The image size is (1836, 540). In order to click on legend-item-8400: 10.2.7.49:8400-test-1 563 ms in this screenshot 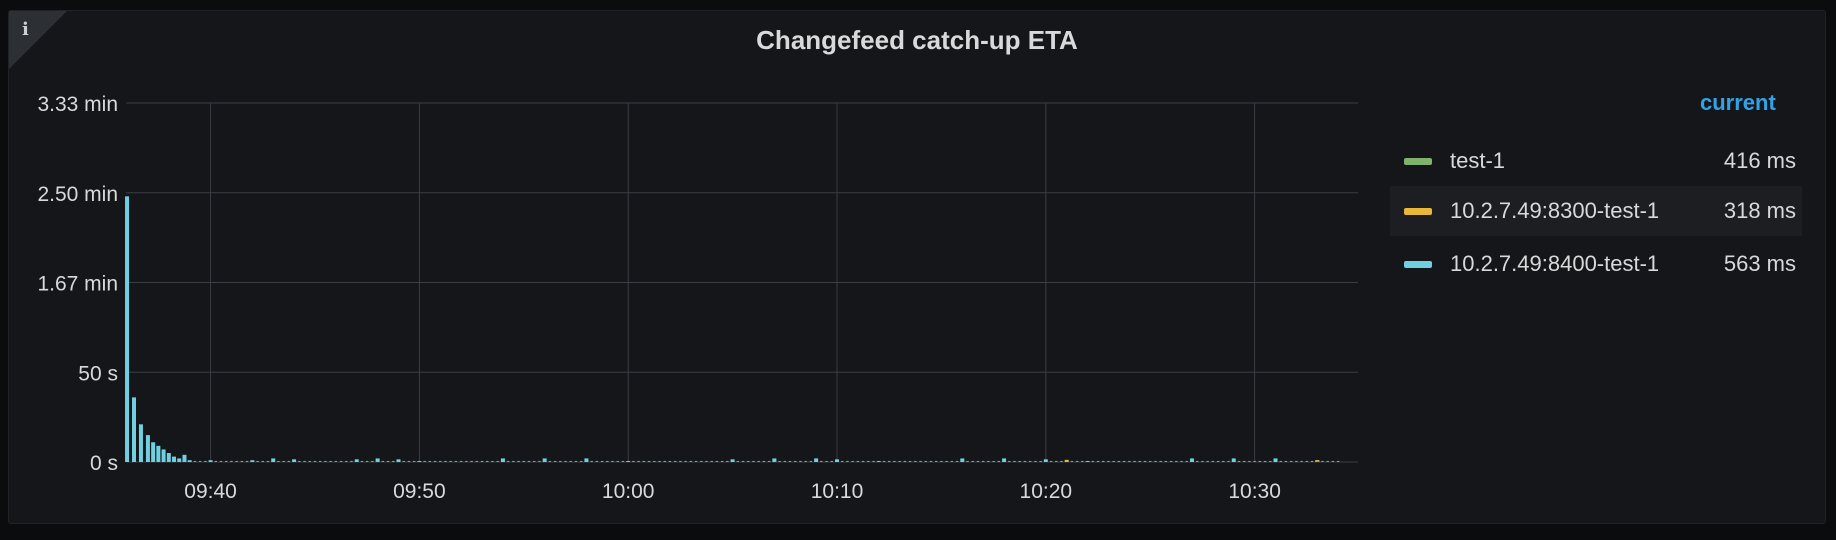, I will do `click(1596, 264)`.